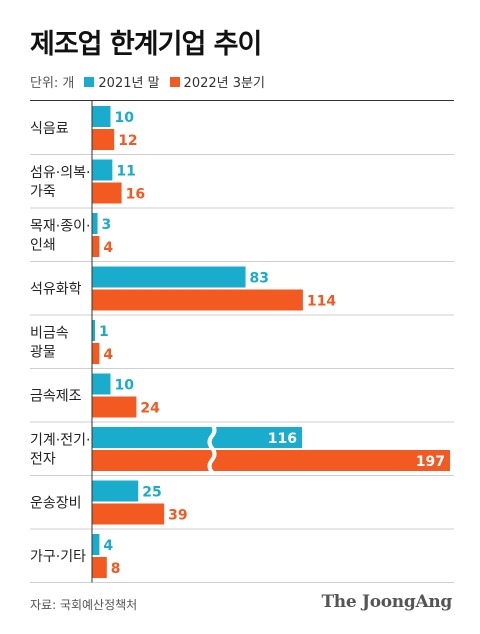 Image resolution: width=480 pixels, height=634 pixels. Describe the element at coordinates (104, 332) in the screenshot. I see `value-label-2021: 1` at that location.